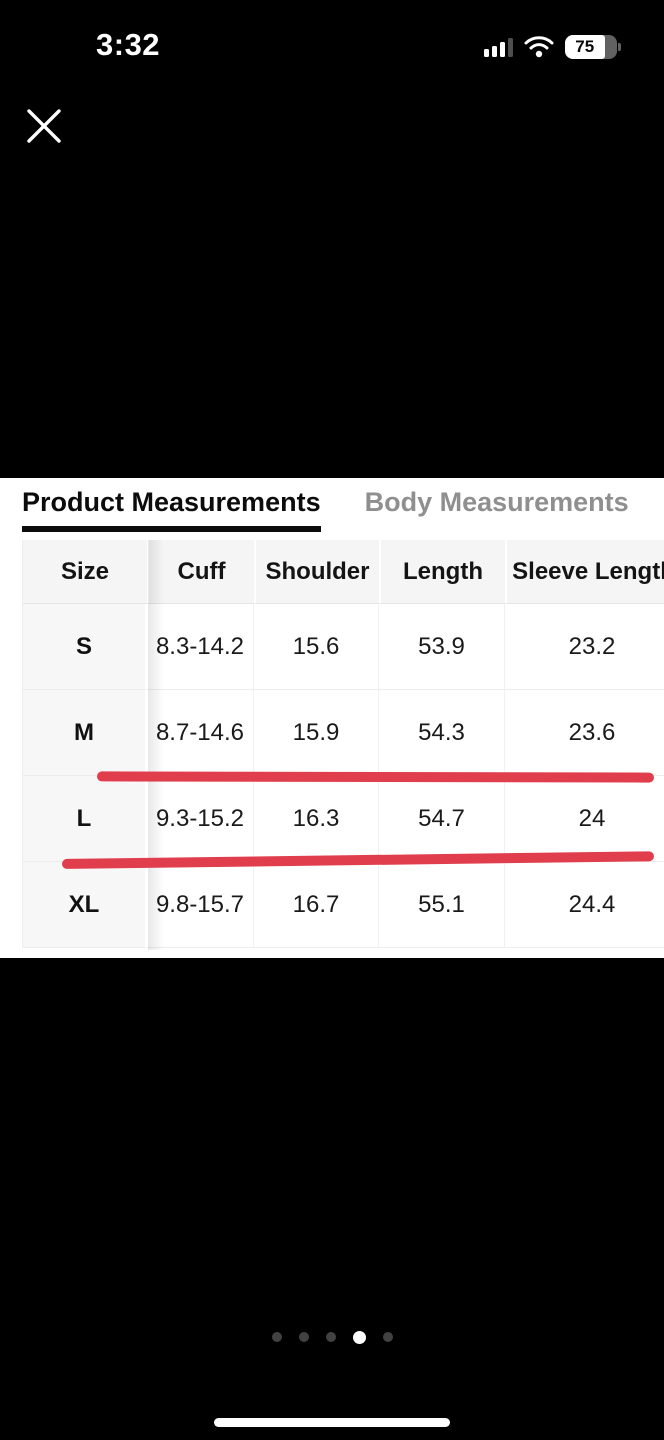 The width and height of the screenshot is (664, 1440). What do you see at coordinates (171, 509) in the screenshot?
I see `tab-product-measurements: Product Measurements` at bounding box center [171, 509].